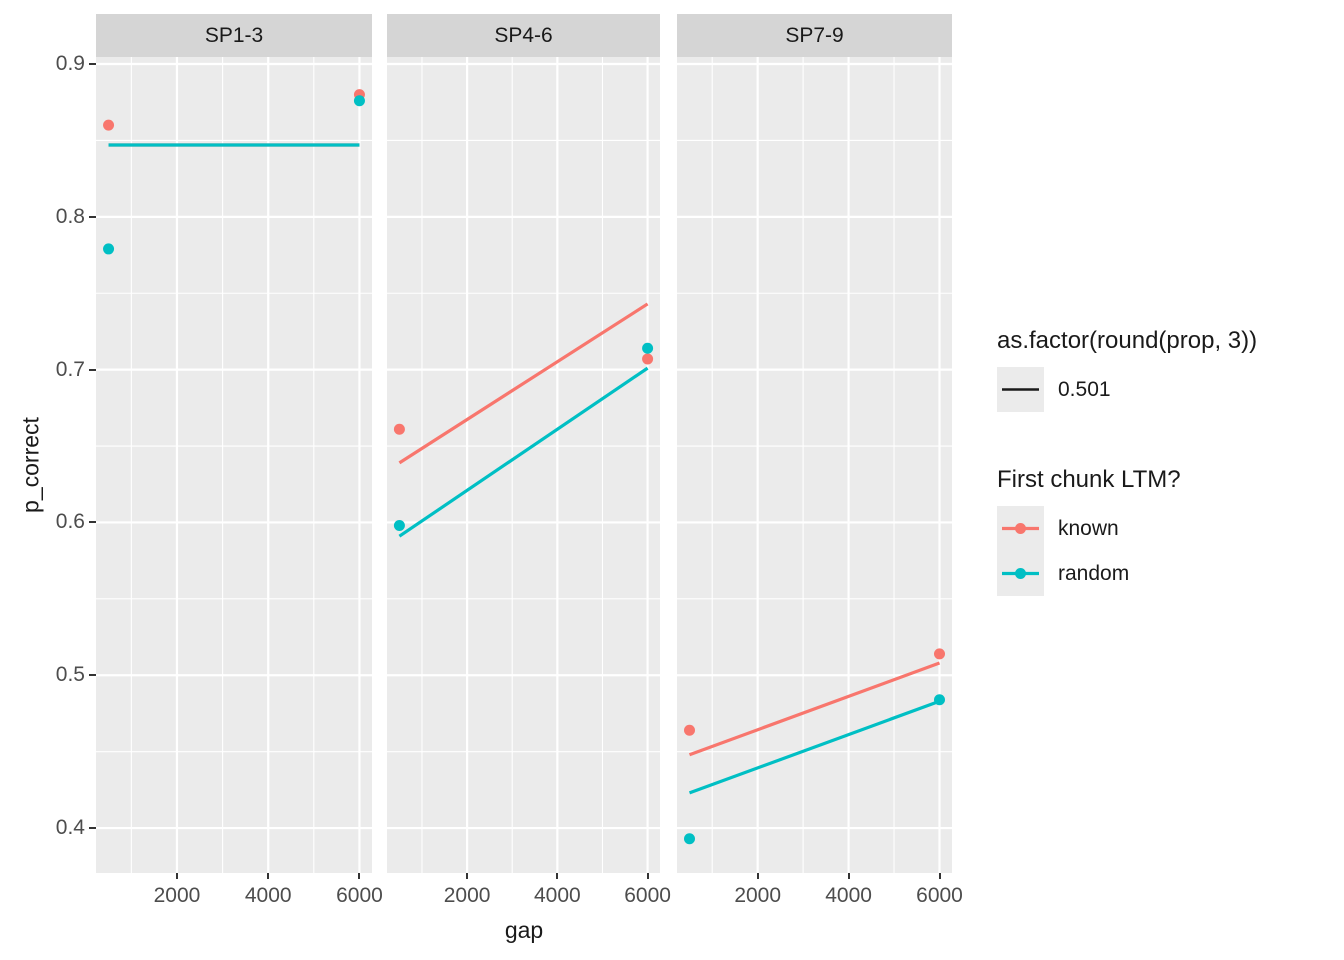  I want to click on legend-entry: random, so click(1127, 573).